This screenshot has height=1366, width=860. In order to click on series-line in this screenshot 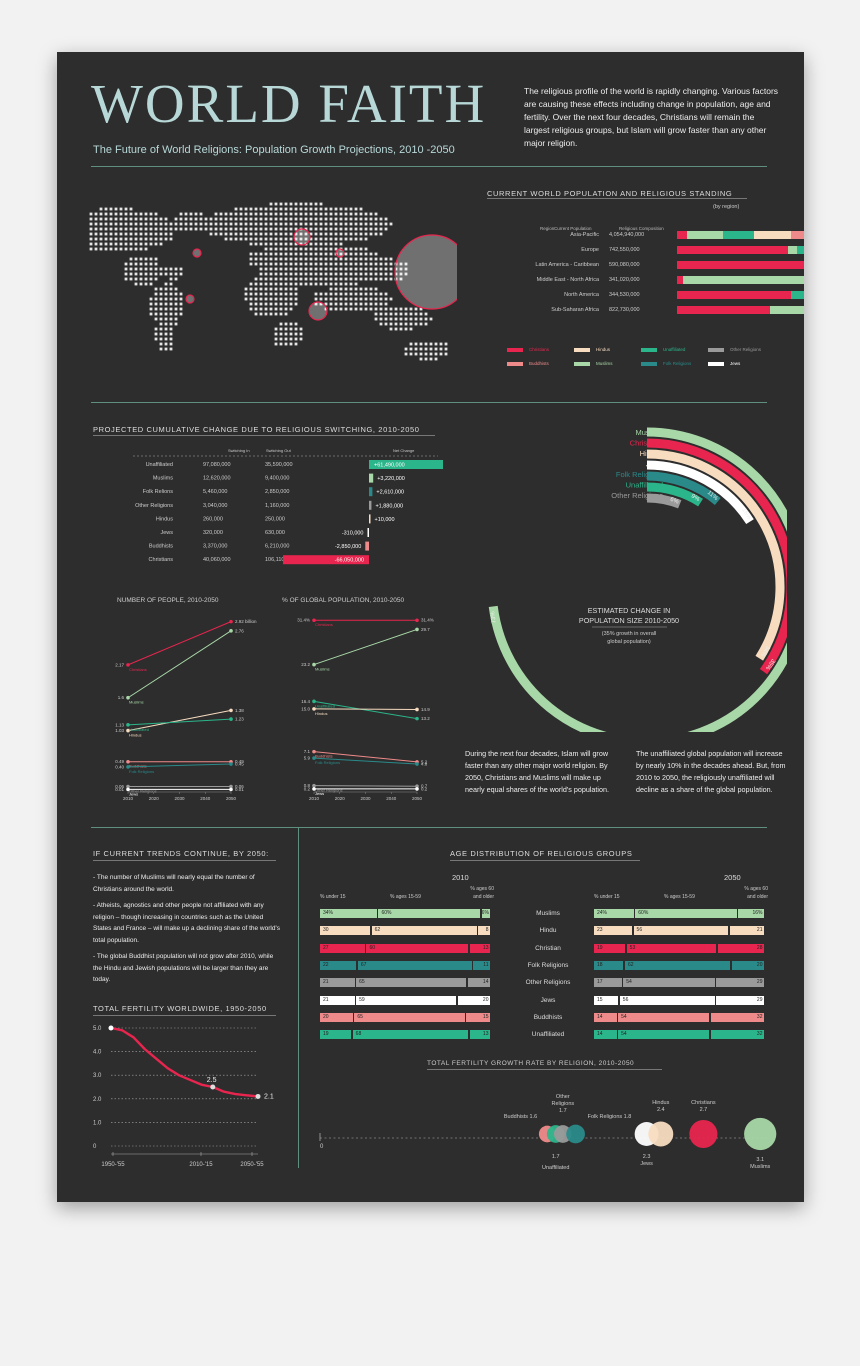, I will do `click(179, 664)`.